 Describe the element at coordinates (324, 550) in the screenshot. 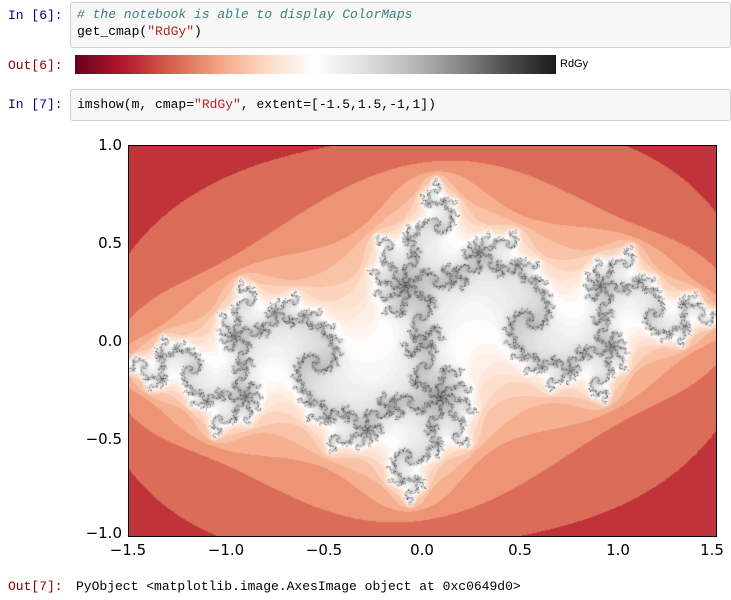

I see `x-tick-label: −0.5` at that location.